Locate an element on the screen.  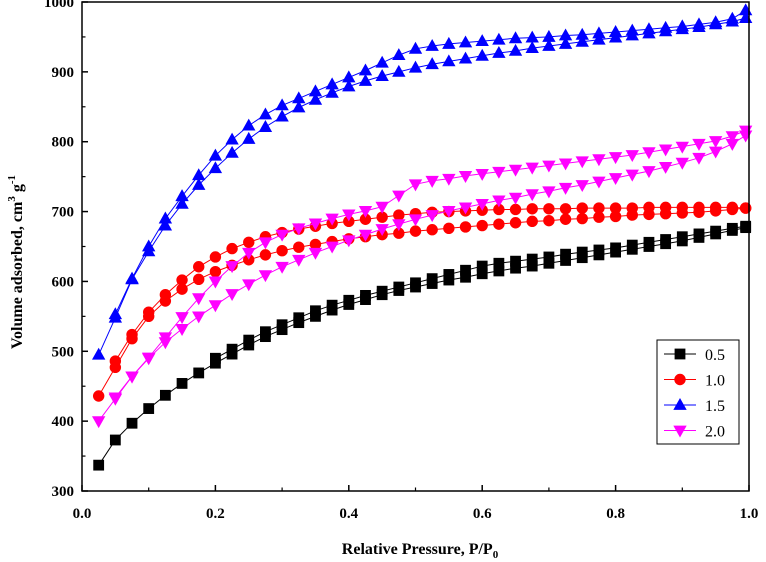
y-tick-label: 600 is located at coordinates (63, 282).